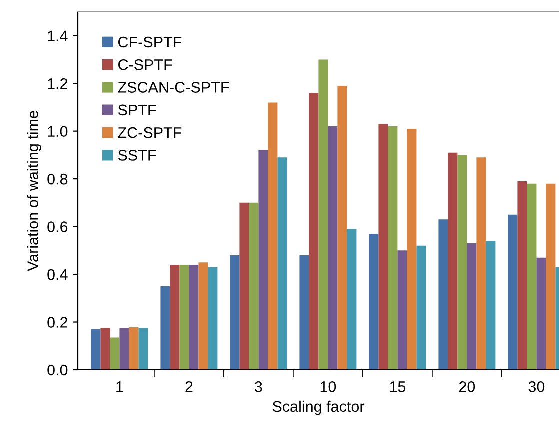 This screenshot has height=434, width=559. I want to click on y-tick-label: 0.6, so click(58, 227).